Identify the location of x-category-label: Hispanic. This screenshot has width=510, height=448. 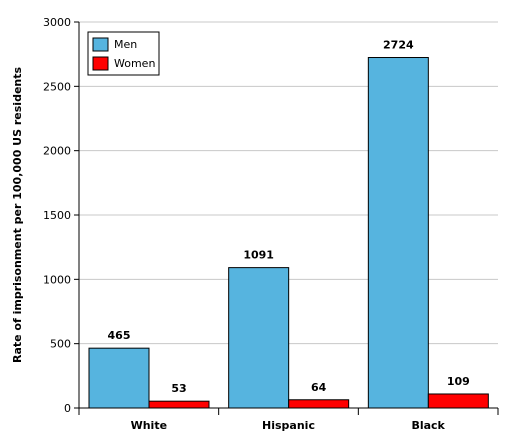
(288, 425).